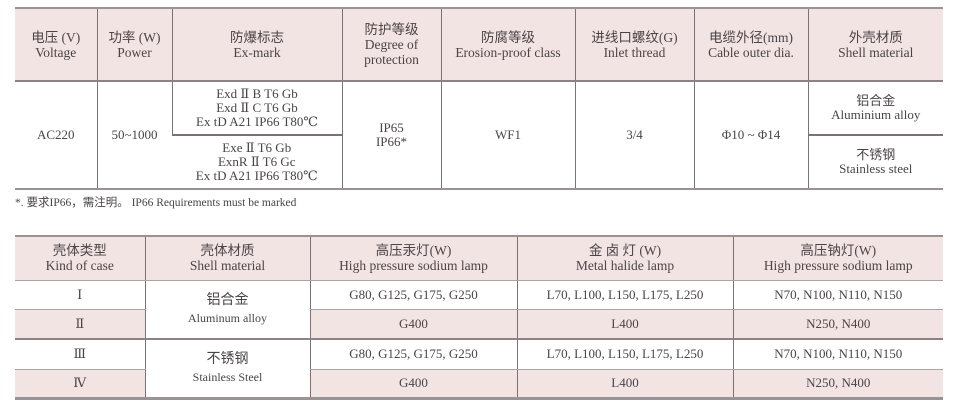  What do you see at coordinates (413, 258) in the screenshot?
I see `header-mercury: 高压汞灯(W) High pressure sodium lamp` at bounding box center [413, 258].